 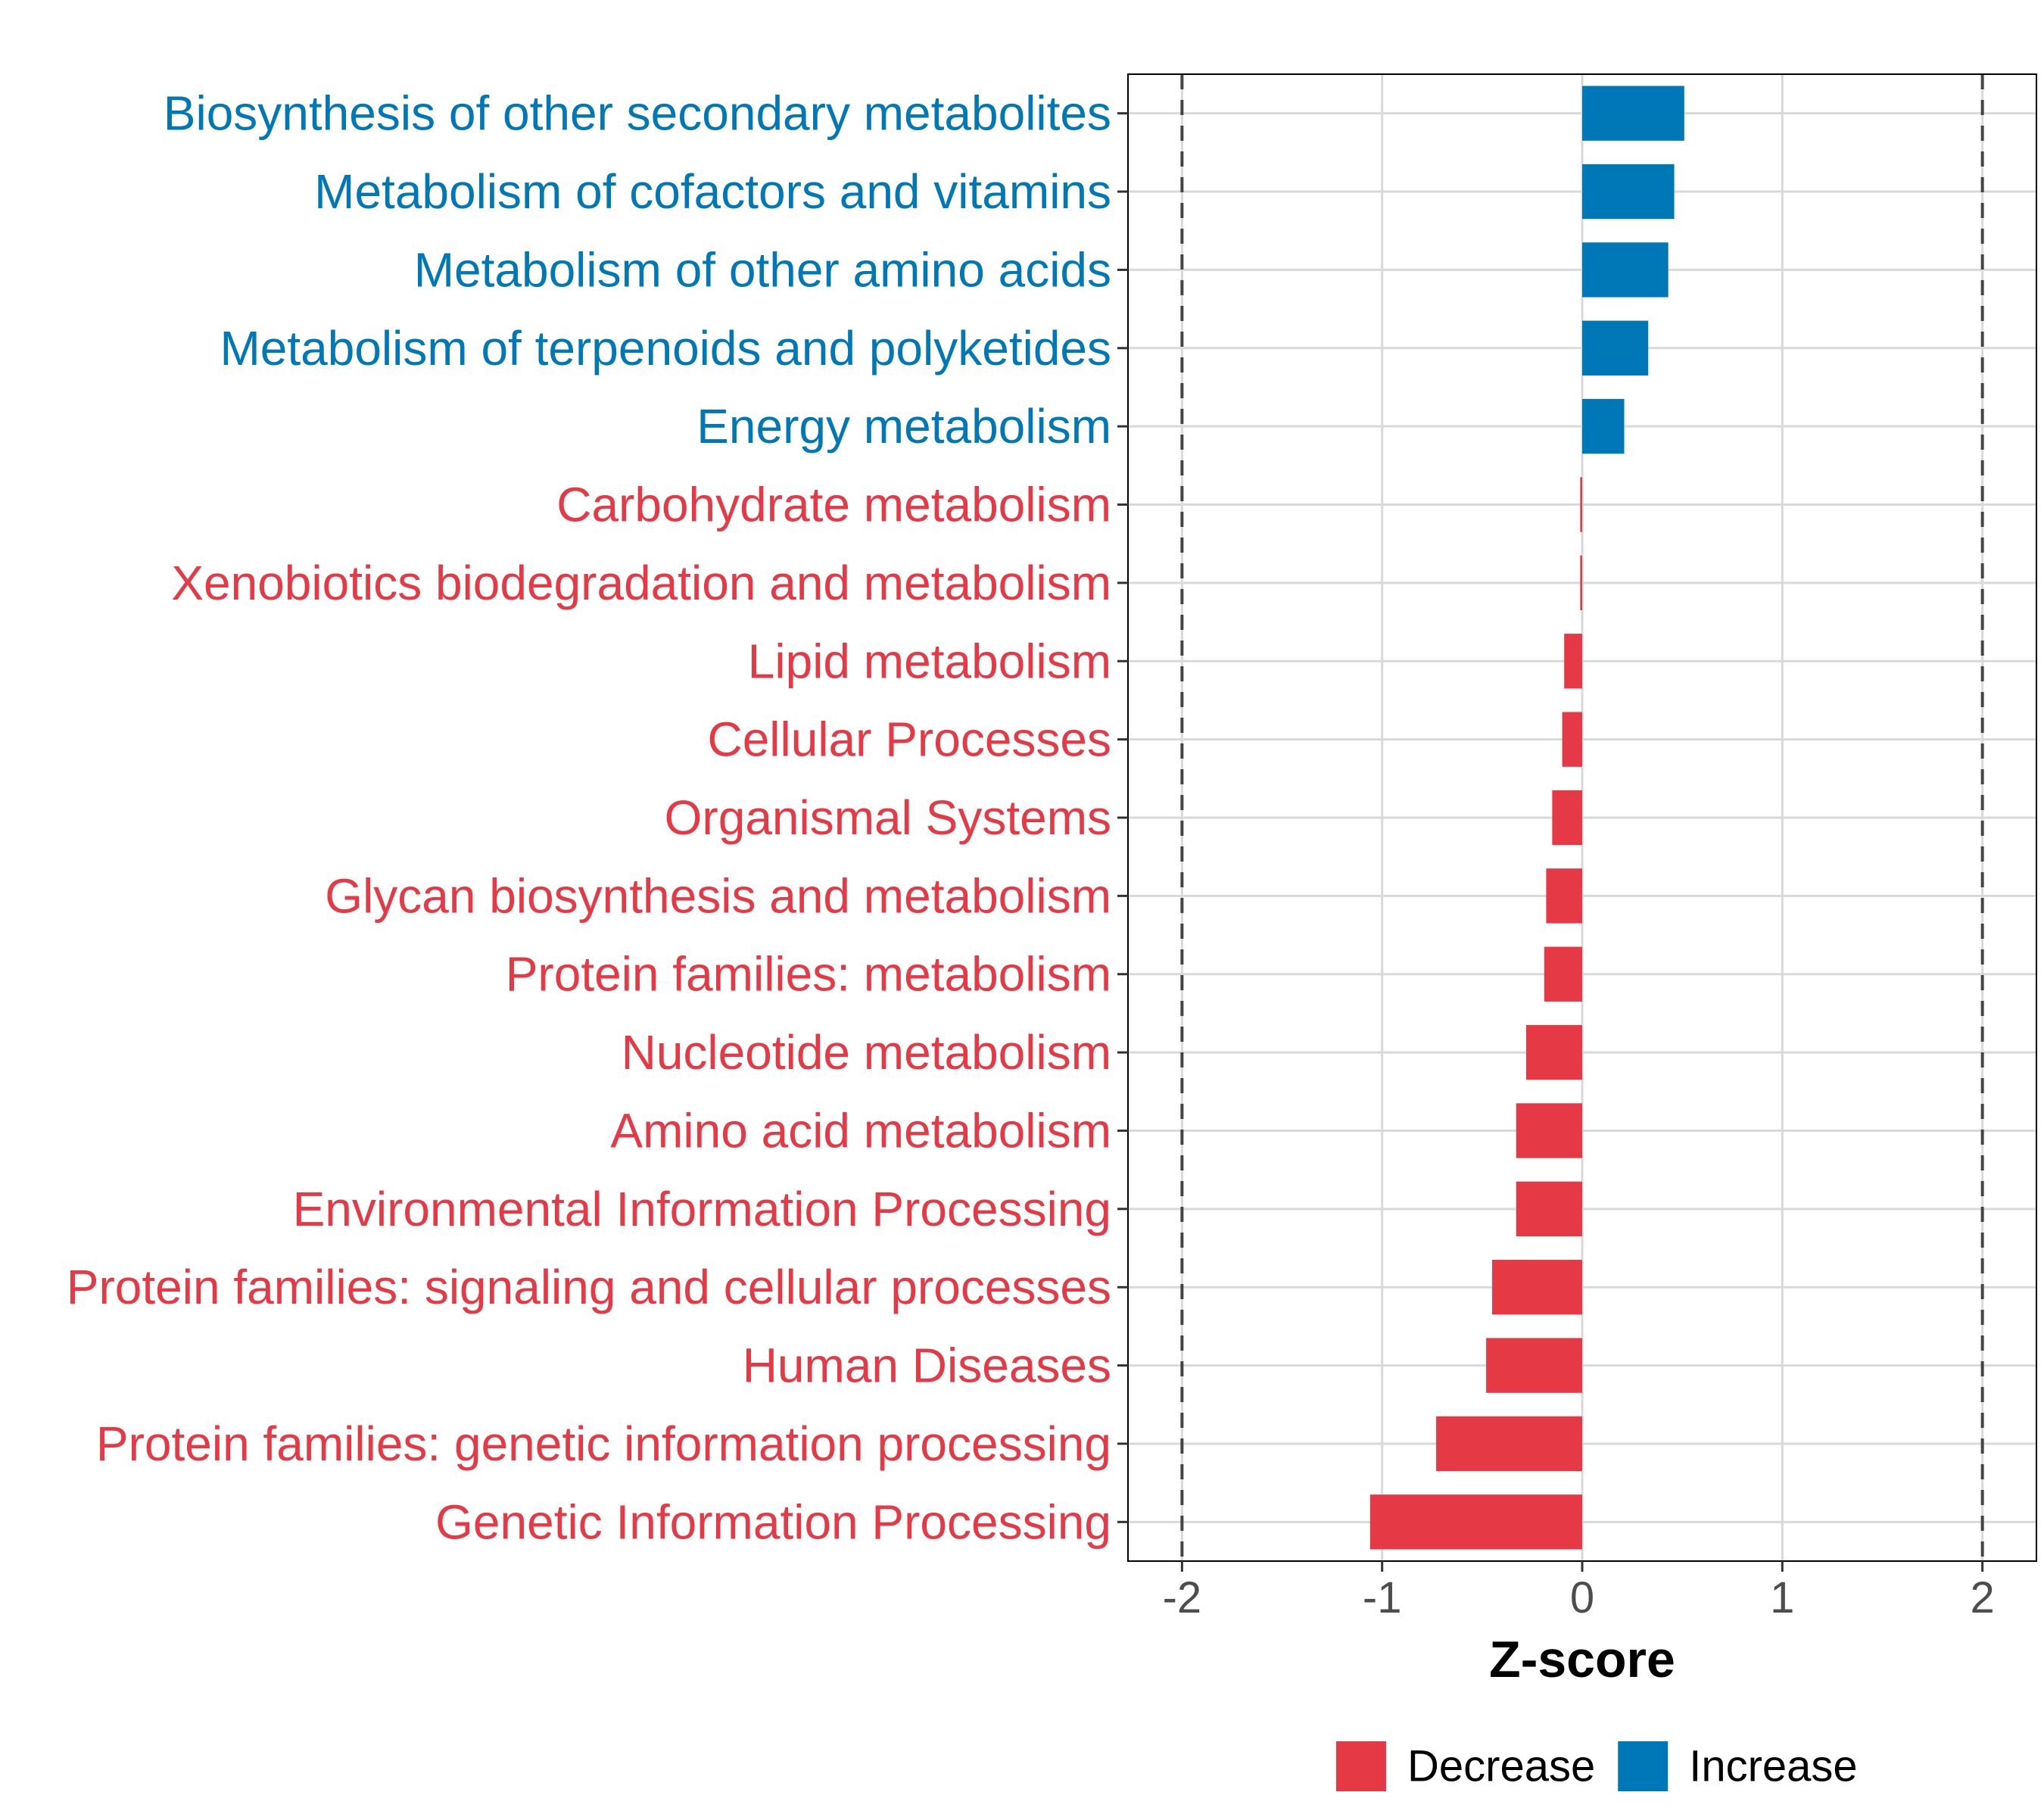 I want to click on x-axis-labels: -2 -1 0 1 2, so click(x=1579, y=1597).